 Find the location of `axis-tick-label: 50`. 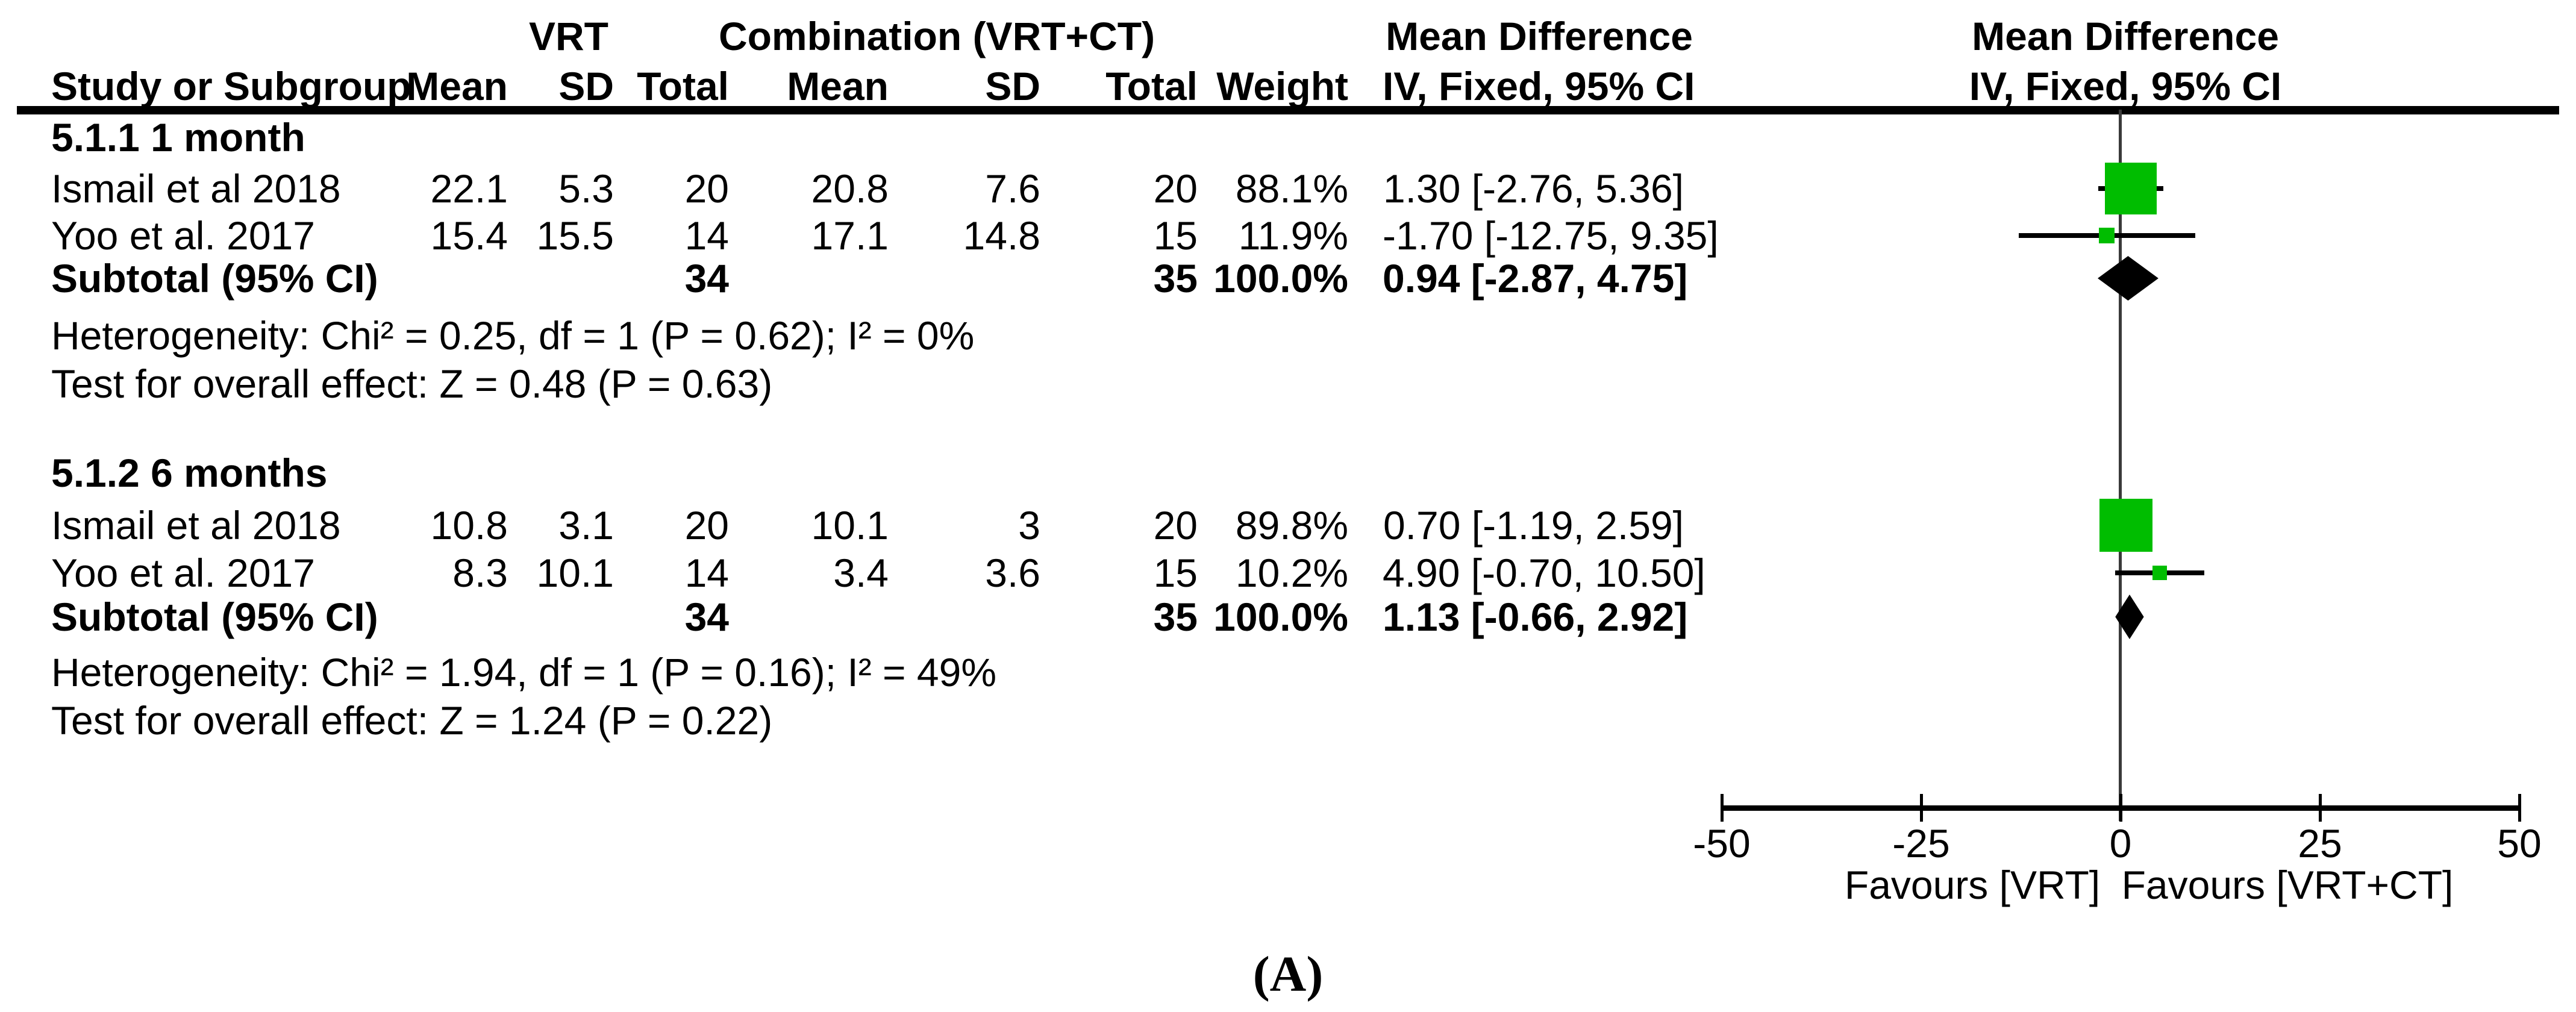

axis-tick-label: 50 is located at coordinates (2520, 843).